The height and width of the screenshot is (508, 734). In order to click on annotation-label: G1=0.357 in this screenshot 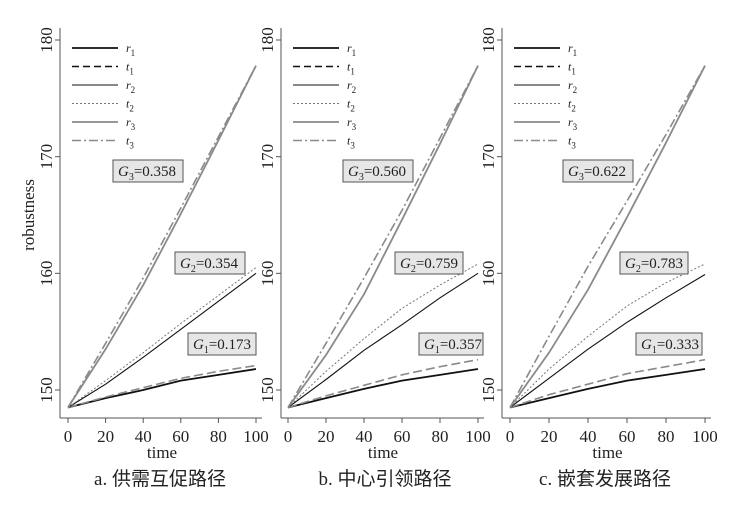, I will do `click(453, 346)`.